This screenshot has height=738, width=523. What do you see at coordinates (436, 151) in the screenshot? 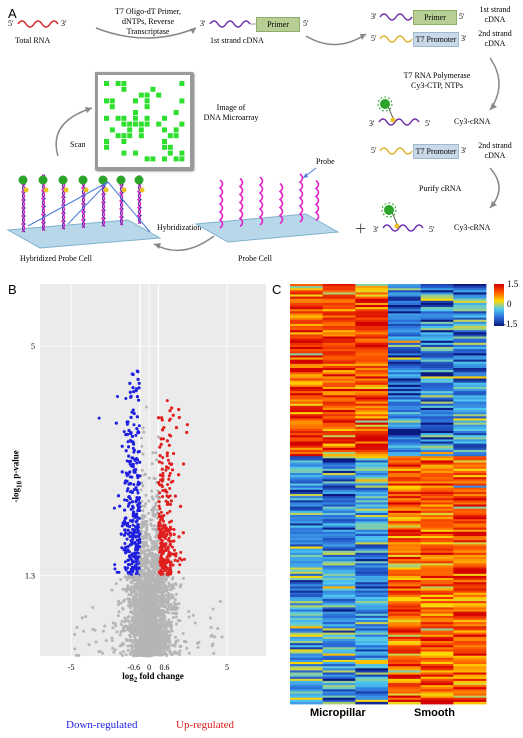
I see `t7-promoter-box-2: T7 Promoter` at bounding box center [436, 151].